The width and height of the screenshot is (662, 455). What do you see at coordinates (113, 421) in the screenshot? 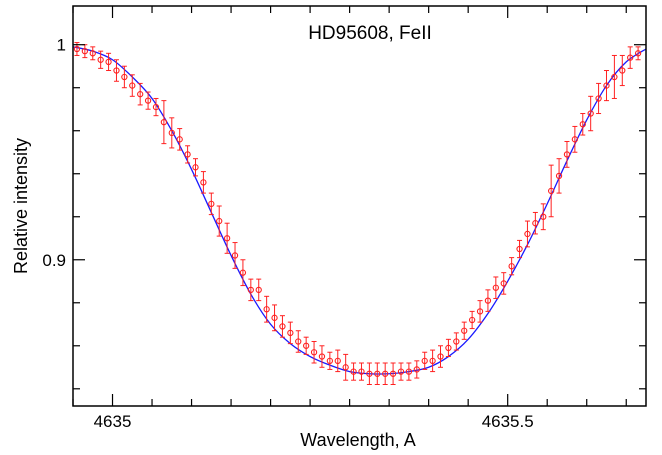
I see `x-tick-label: 4635` at bounding box center [113, 421].